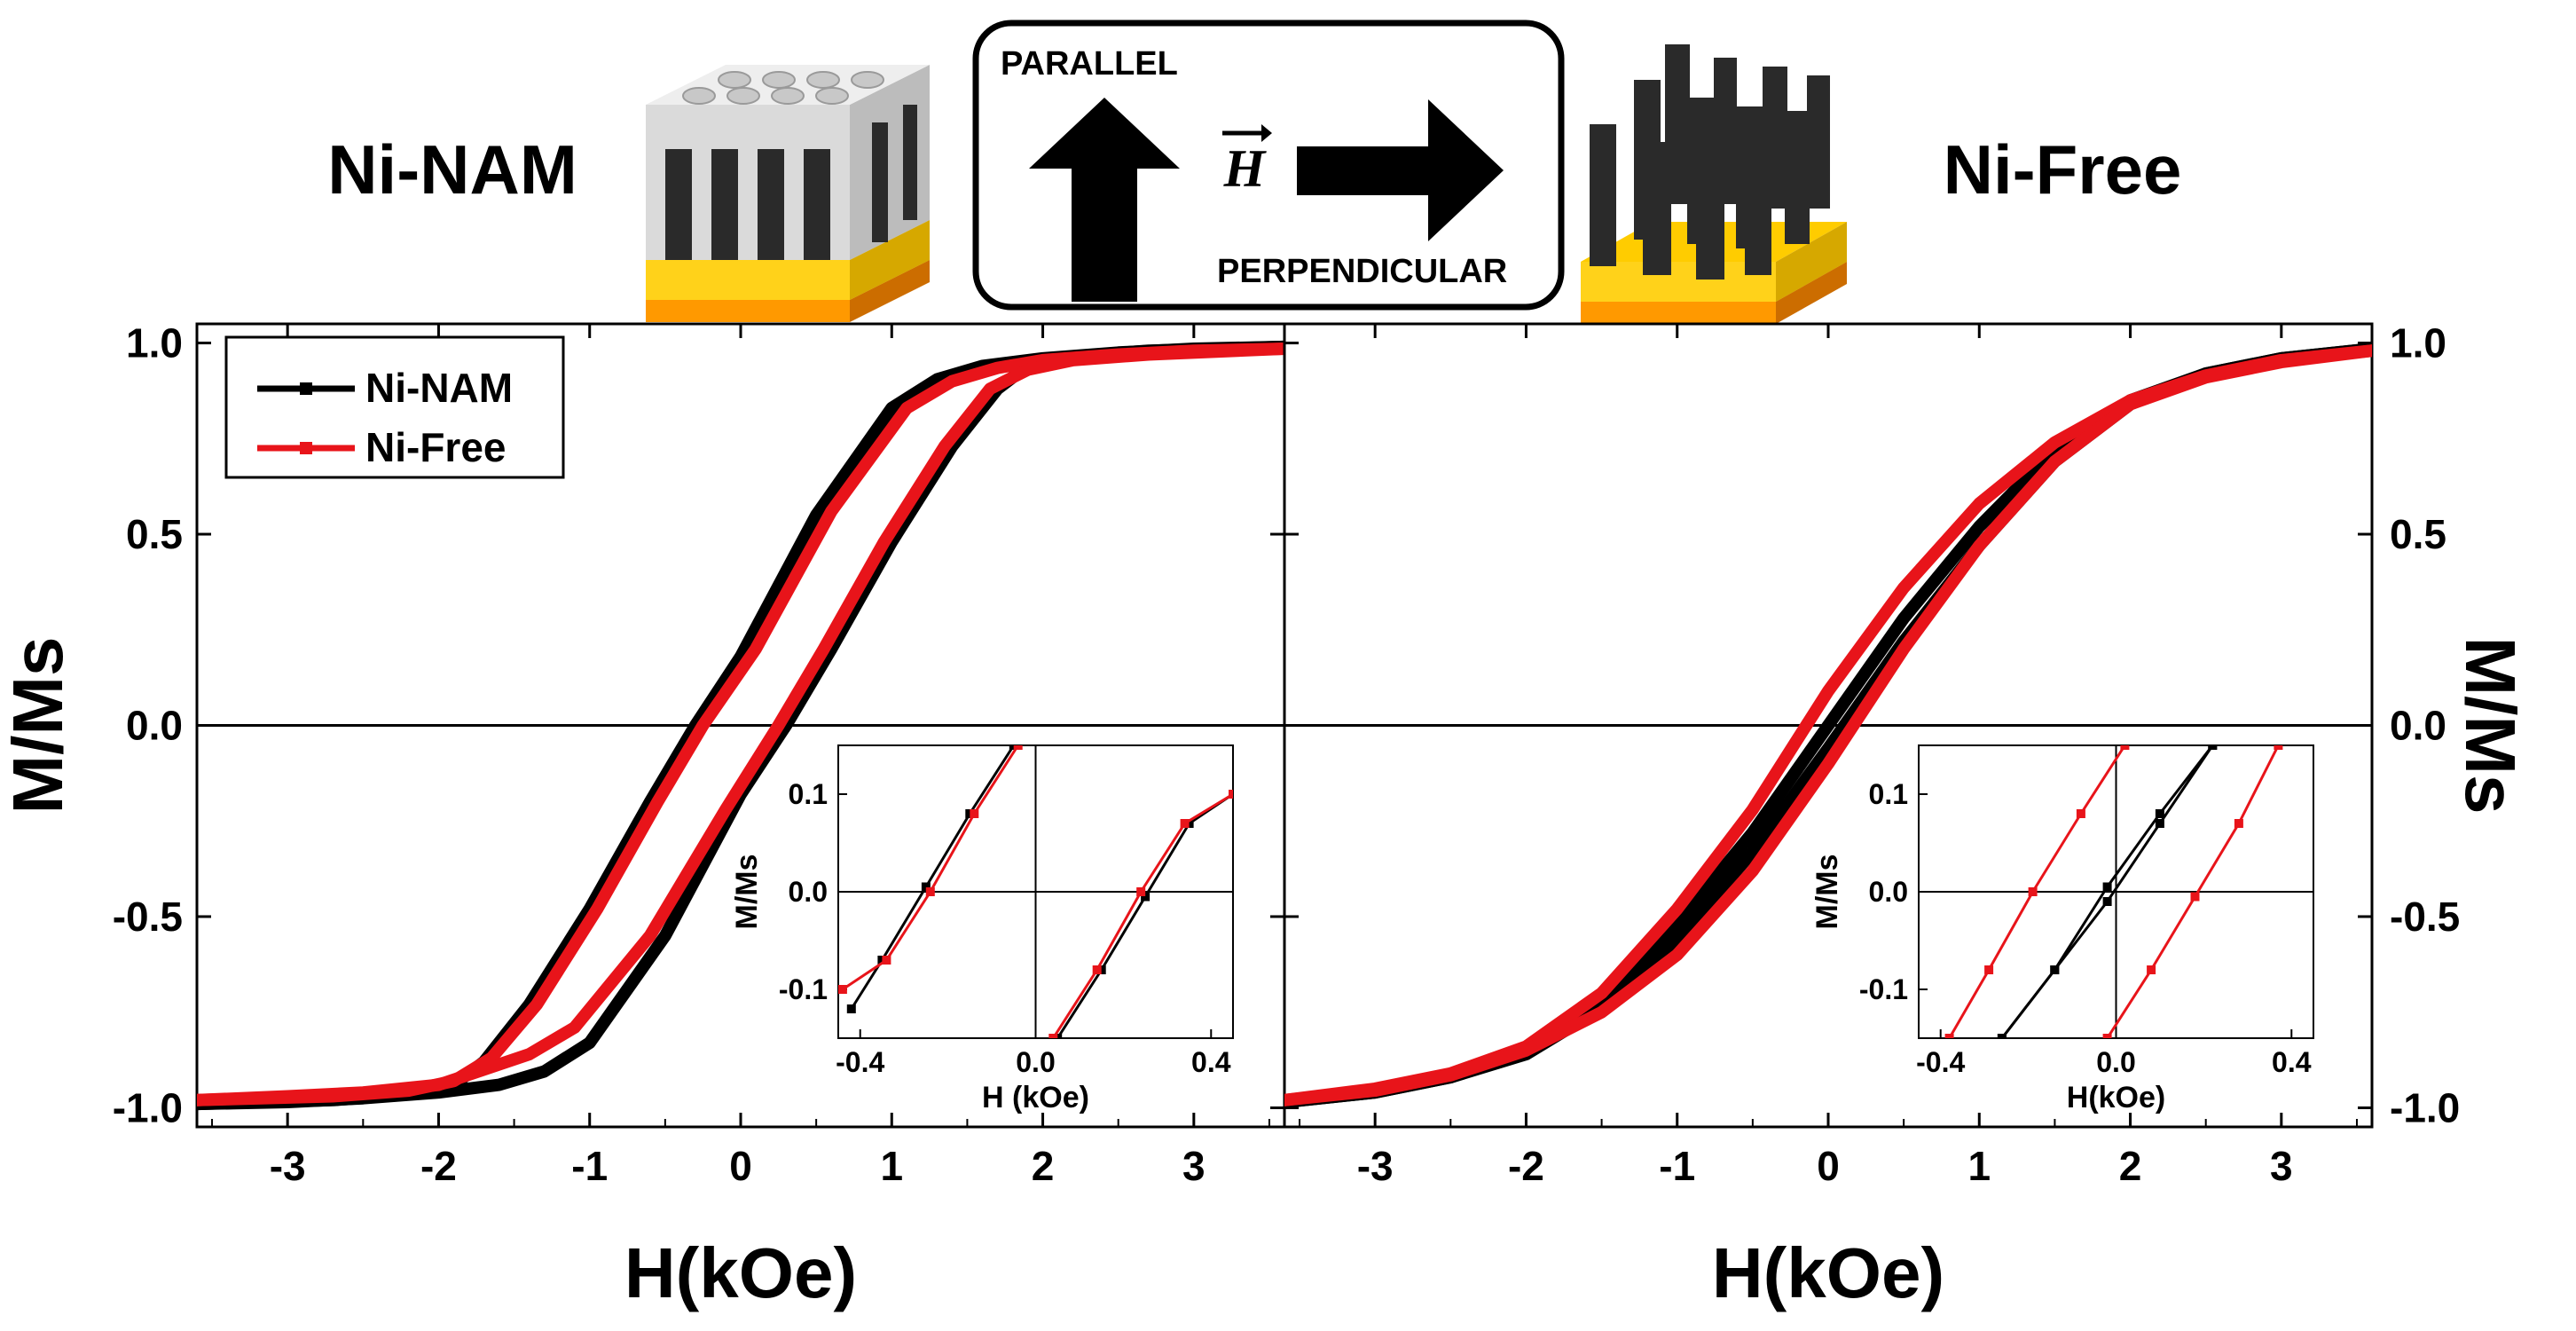  I want to click on legend-label-ni-nam: Ni-NAM, so click(439, 388).